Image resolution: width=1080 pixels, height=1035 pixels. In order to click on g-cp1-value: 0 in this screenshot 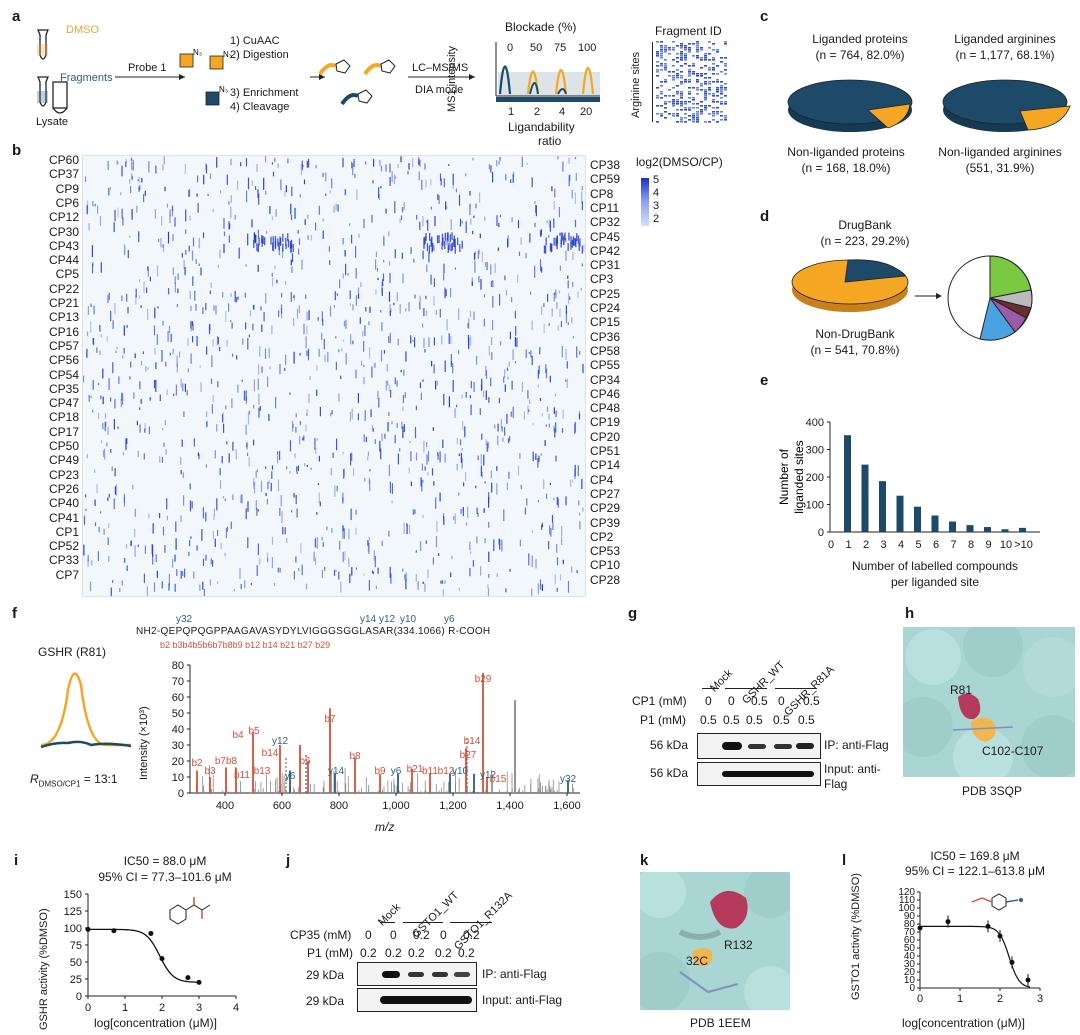, I will do `click(731, 701)`.